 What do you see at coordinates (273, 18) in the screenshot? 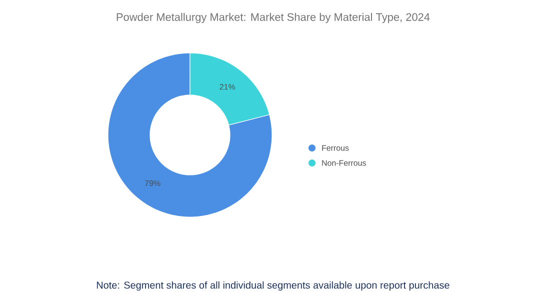
I see `chart-title: Powder Metallurgy Market: Market Share by Material Type, 2024` at bounding box center [273, 18].